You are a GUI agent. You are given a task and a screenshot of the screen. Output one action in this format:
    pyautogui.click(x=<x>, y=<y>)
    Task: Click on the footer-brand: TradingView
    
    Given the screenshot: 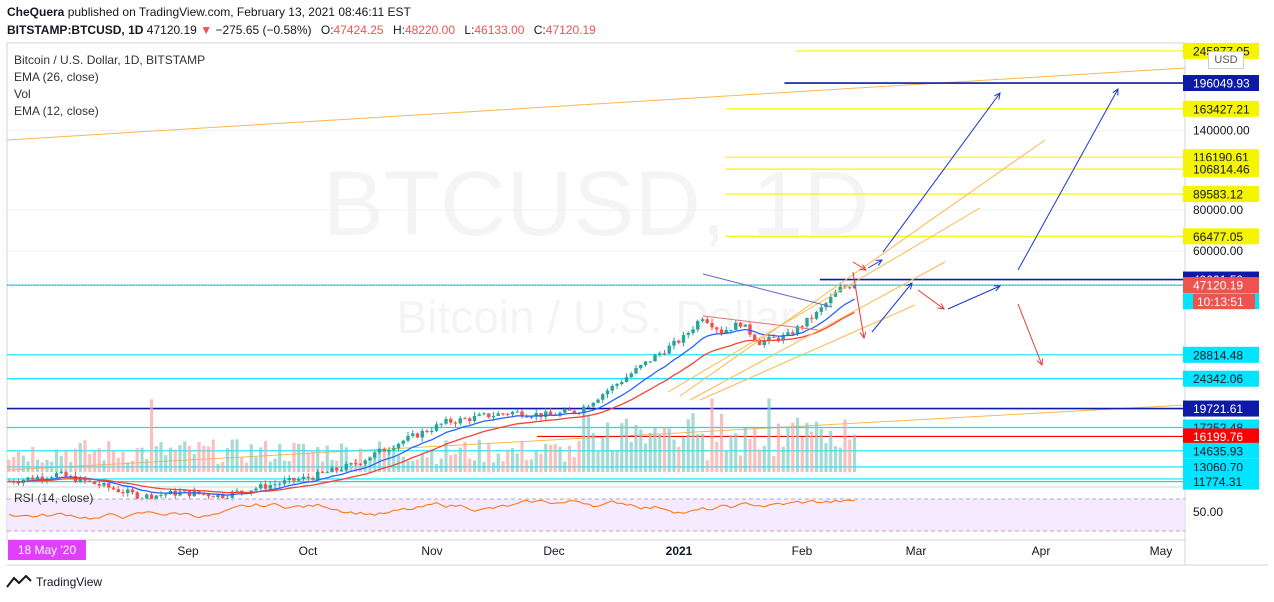 What is the action you would take?
    pyautogui.click(x=54, y=582)
    